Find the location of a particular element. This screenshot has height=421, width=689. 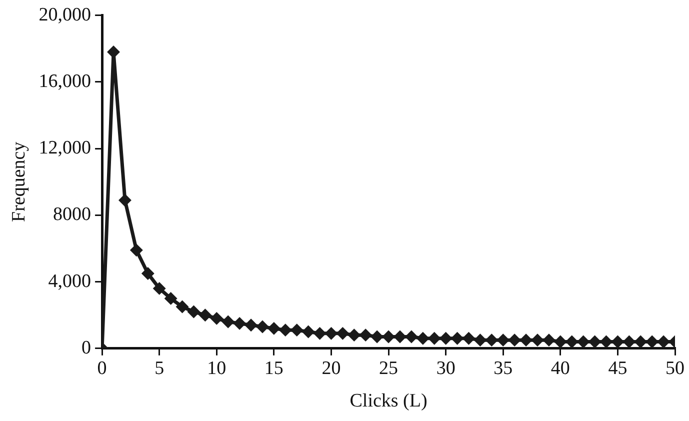

x-tick-label: 5 is located at coordinates (159, 368).